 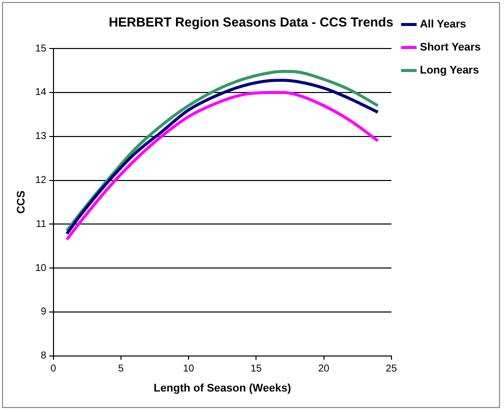 What do you see at coordinates (43, 312) in the screenshot?
I see `y-tick-label: 9` at bounding box center [43, 312].